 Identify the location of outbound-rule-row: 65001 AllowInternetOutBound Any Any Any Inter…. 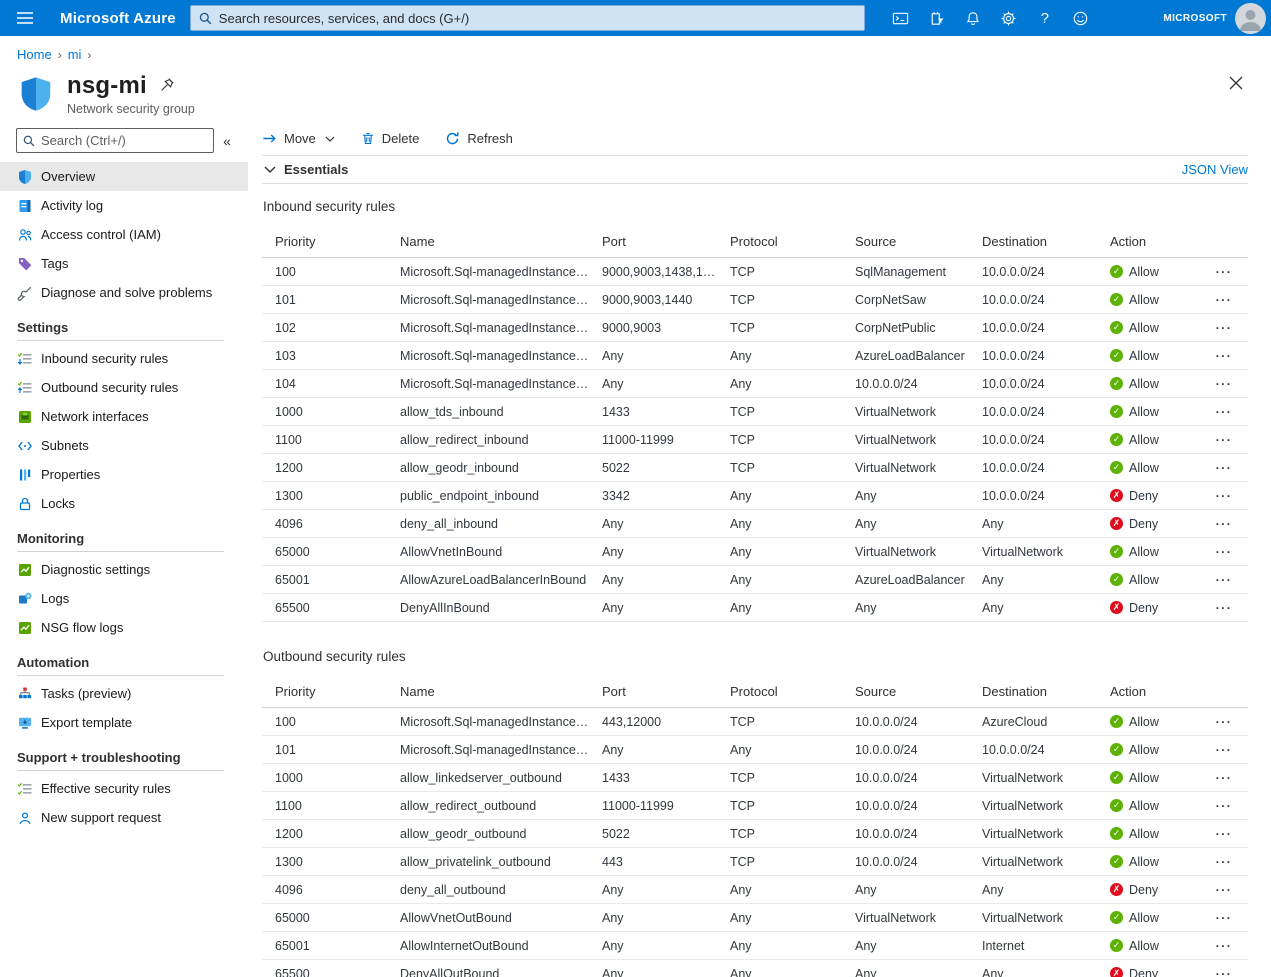
(755, 946).